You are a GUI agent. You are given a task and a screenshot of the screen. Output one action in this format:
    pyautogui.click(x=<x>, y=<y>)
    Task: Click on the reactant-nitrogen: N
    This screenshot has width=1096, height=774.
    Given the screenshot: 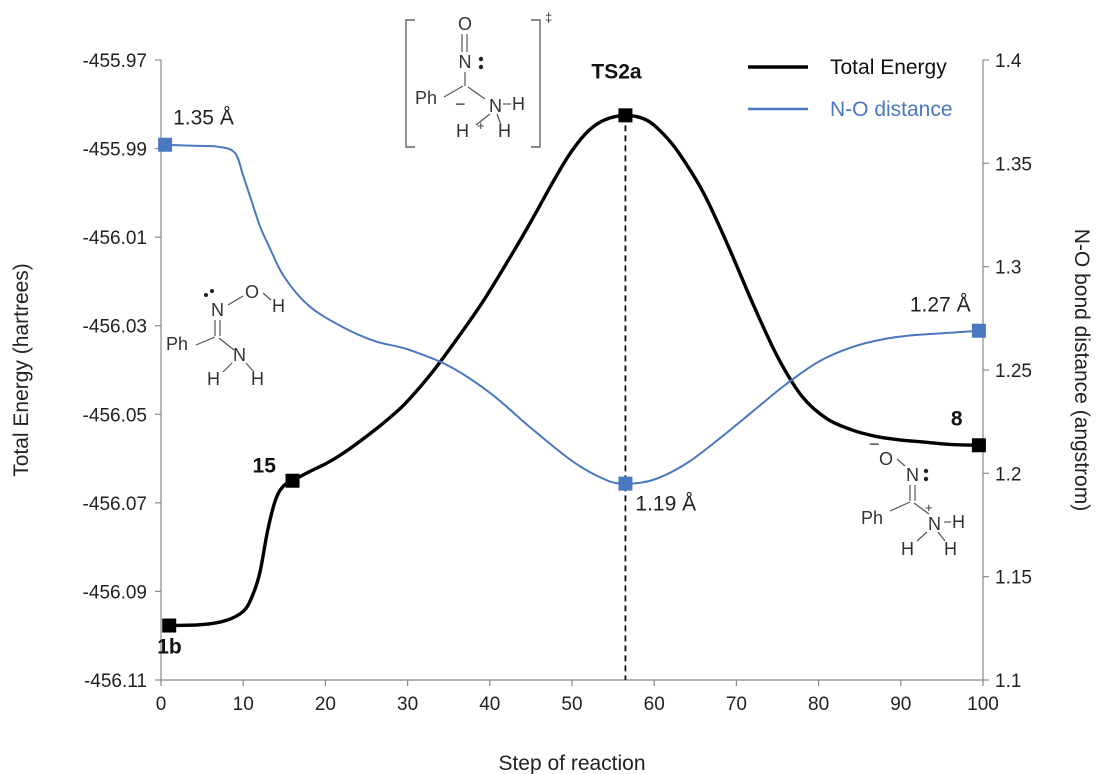 What is the action you would take?
    pyautogui.click(x=217, y=310)
    